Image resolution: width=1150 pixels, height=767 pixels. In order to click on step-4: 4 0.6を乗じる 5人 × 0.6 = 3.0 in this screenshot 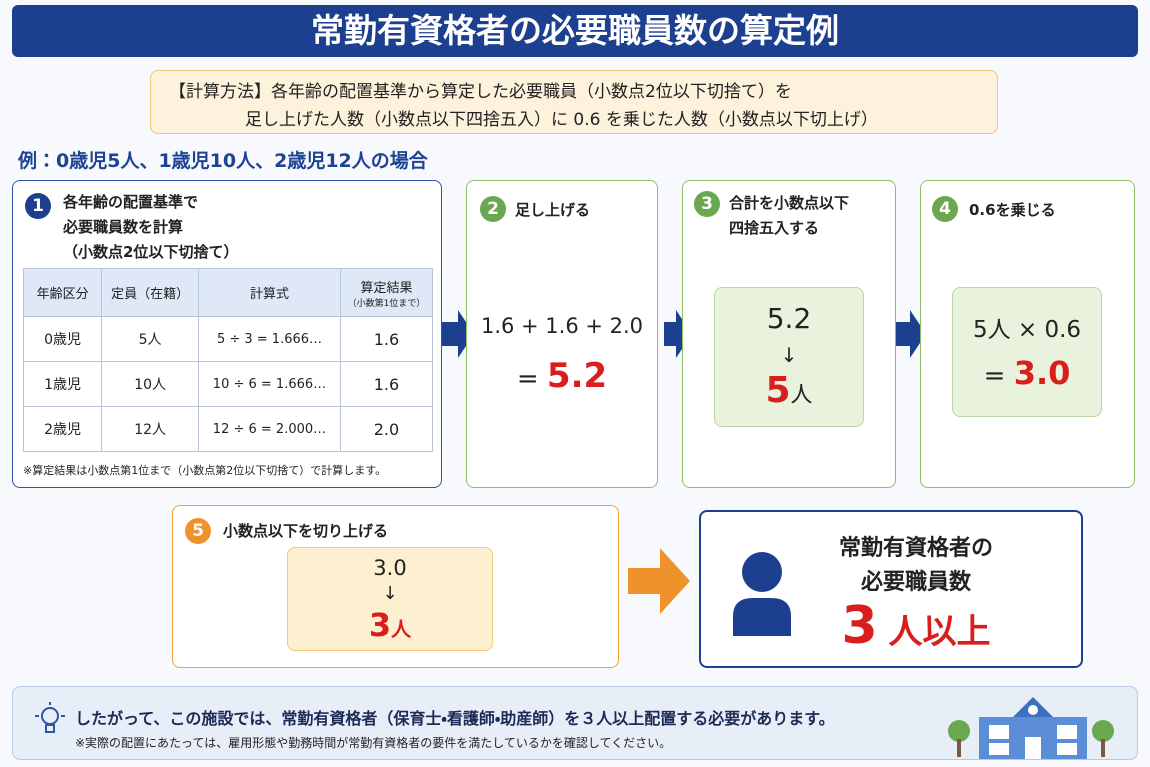, I will do `click(1027, 334)`.